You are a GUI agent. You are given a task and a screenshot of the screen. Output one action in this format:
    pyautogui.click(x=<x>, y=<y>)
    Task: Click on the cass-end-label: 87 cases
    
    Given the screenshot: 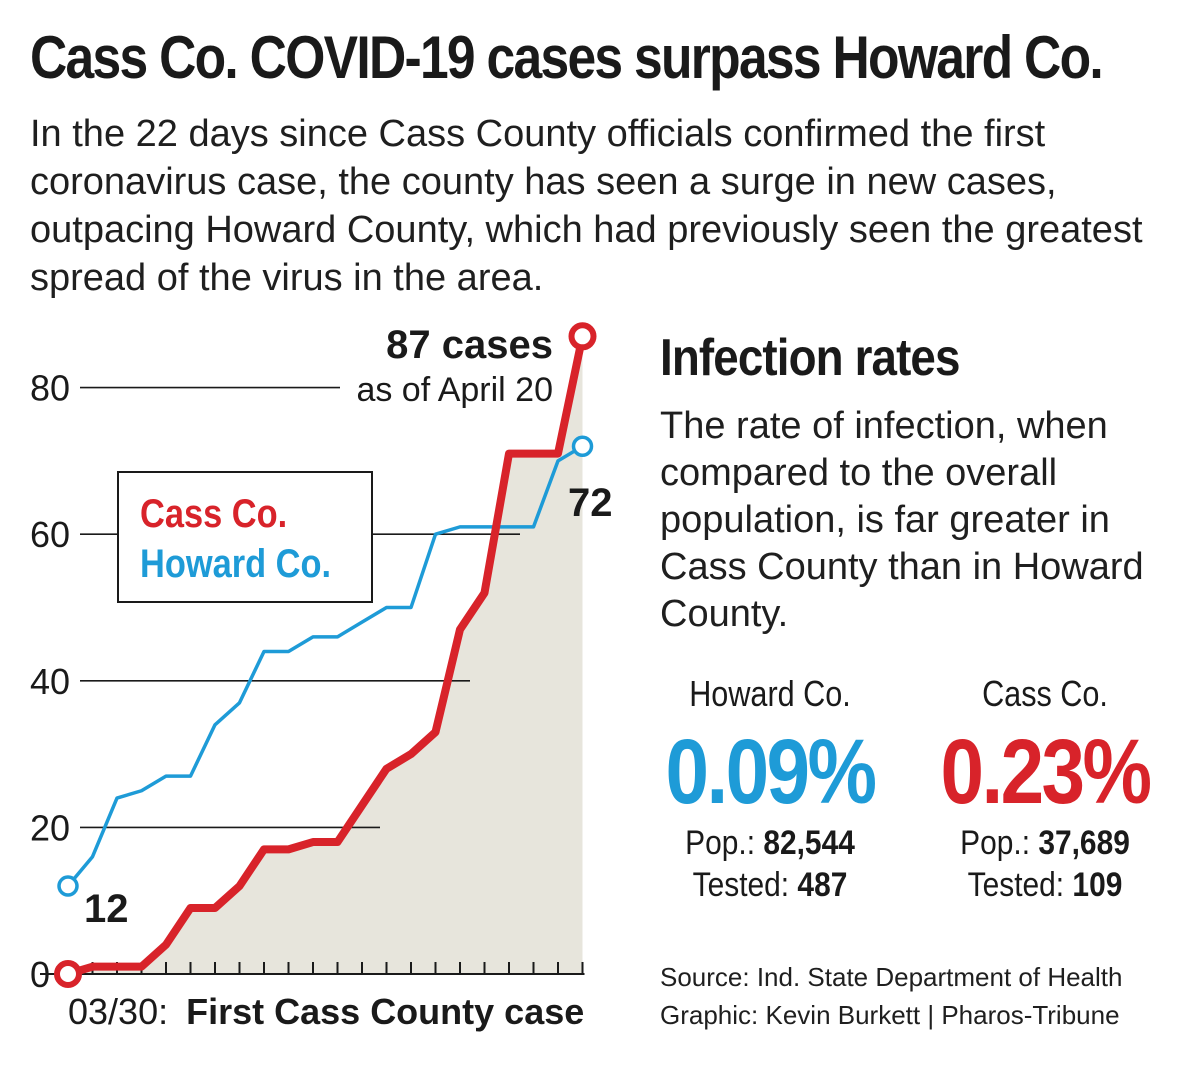 What is the action you would take?
    pyautogui.click(x=469, y=345)
    